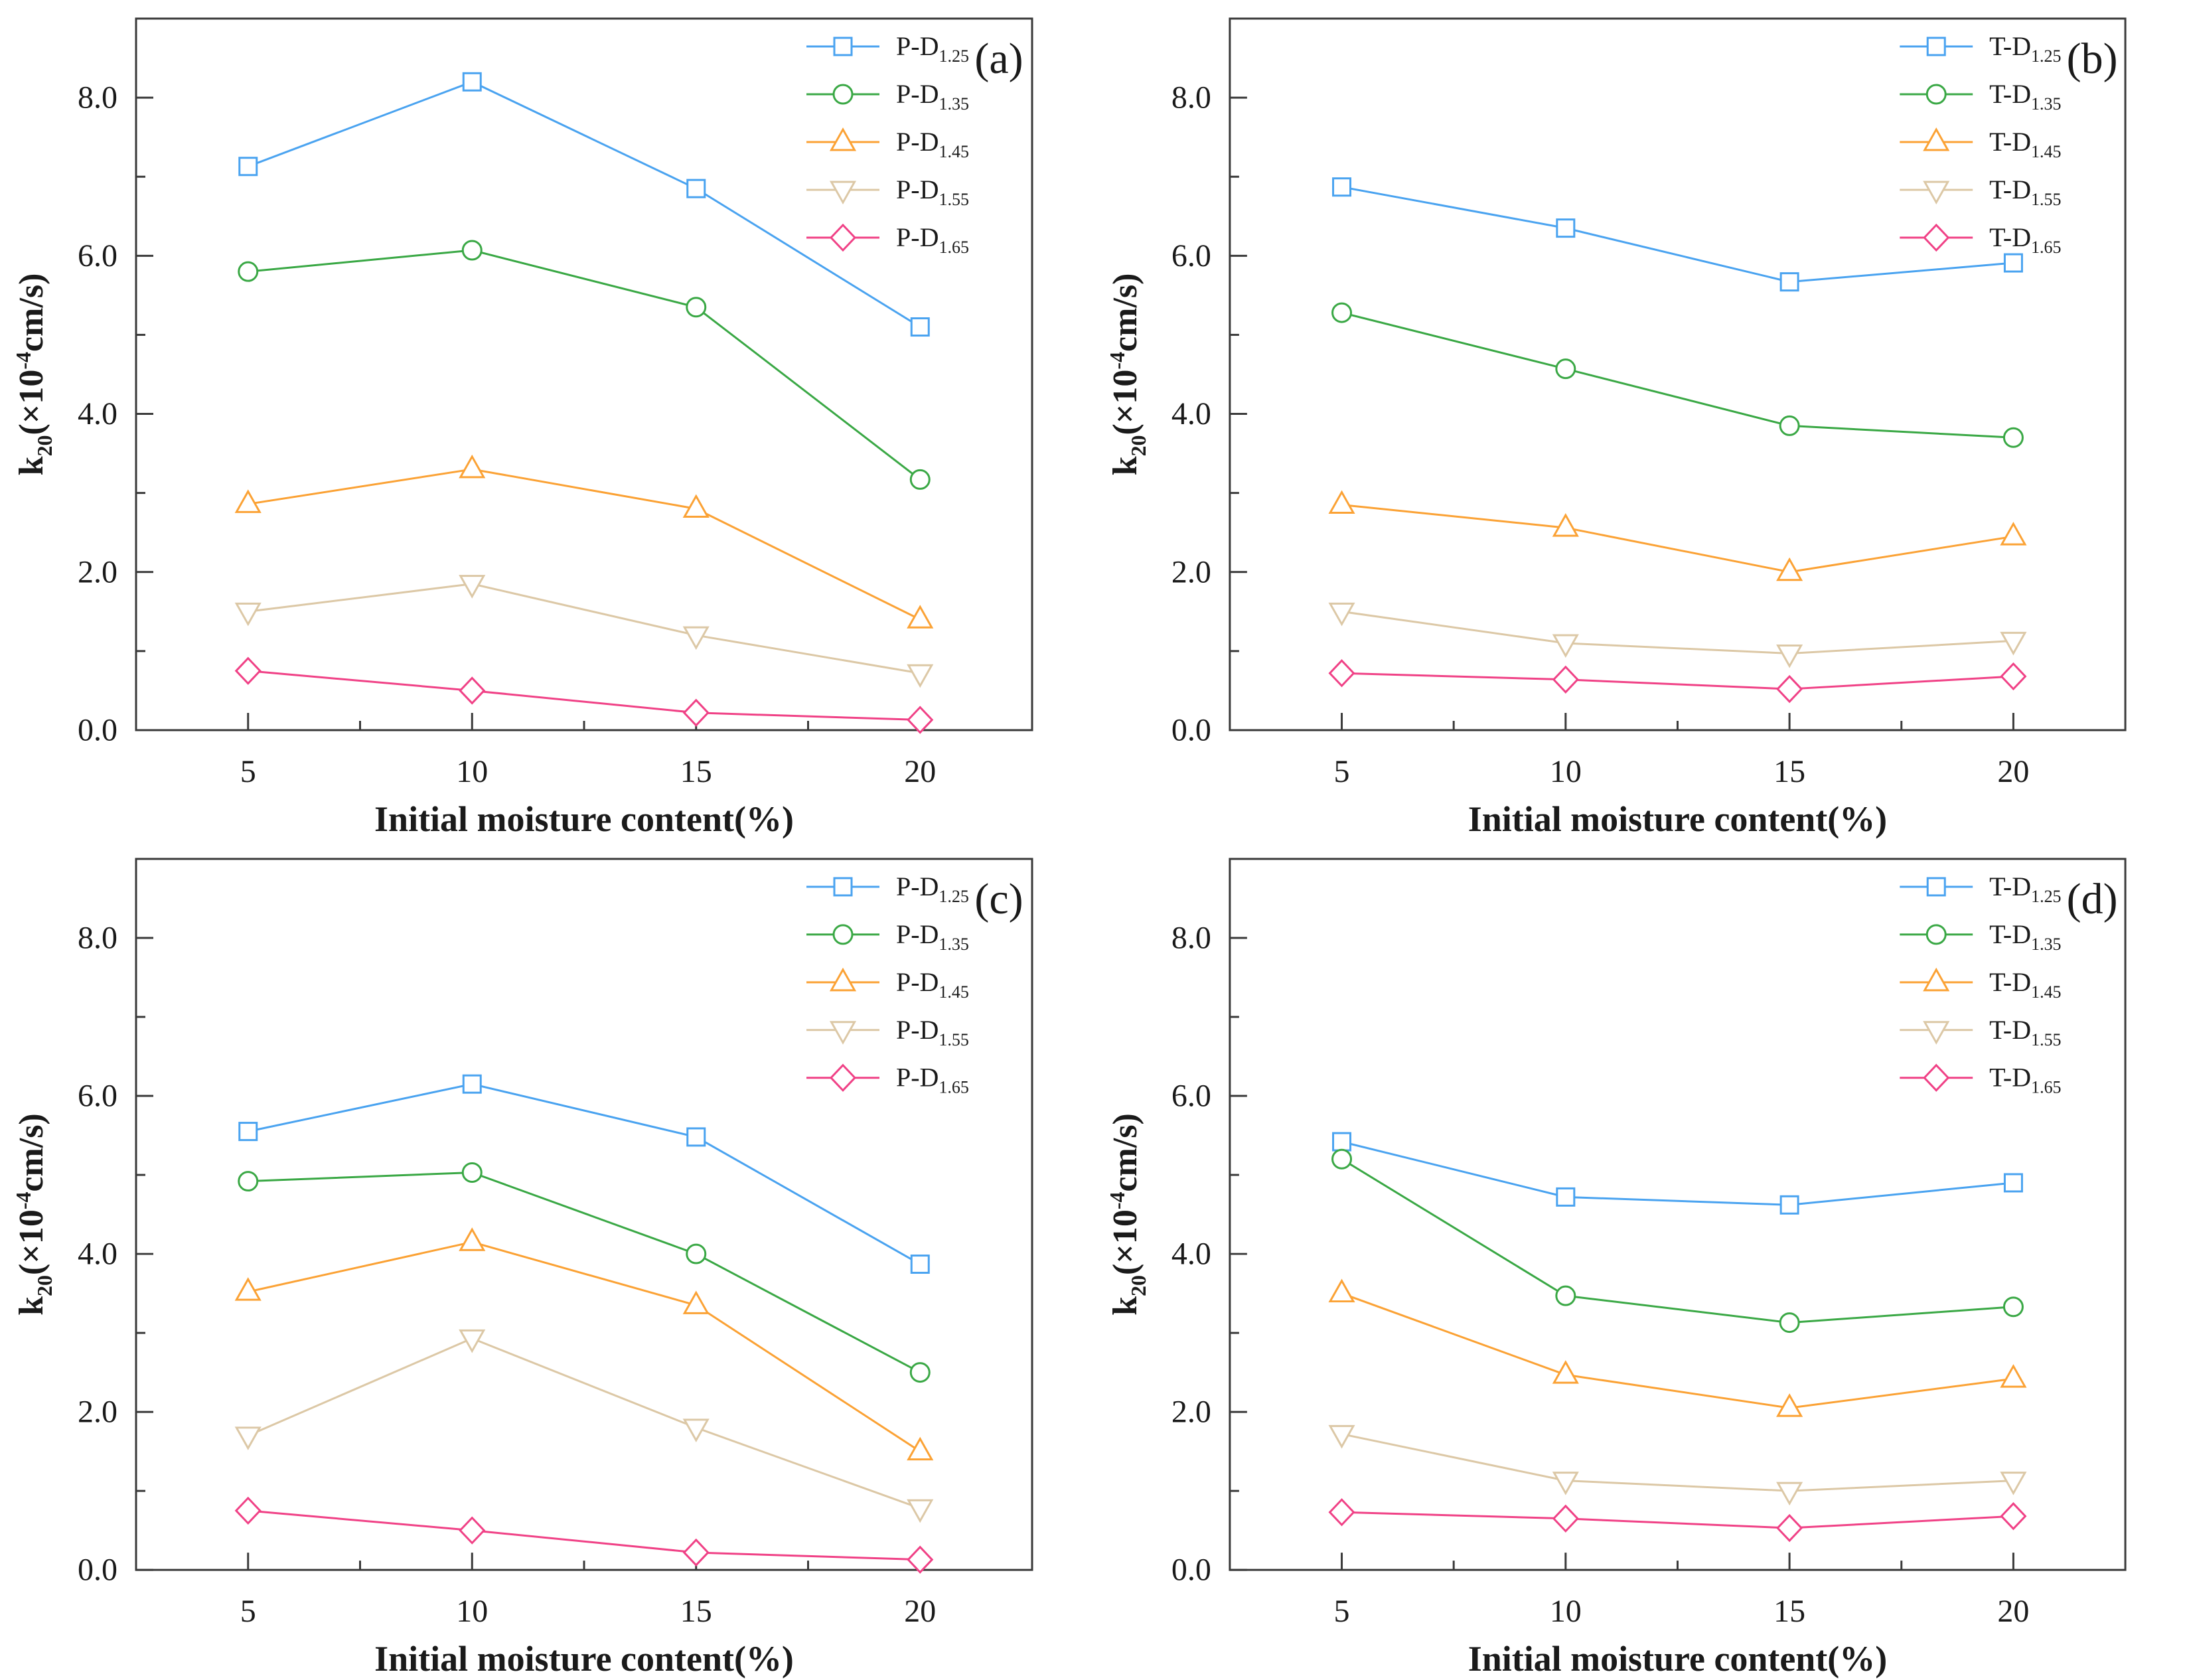  Describe the element at coordinates (97, 938) in the screenshot. I see `y-axis-tick-label: 8.0` at that location.